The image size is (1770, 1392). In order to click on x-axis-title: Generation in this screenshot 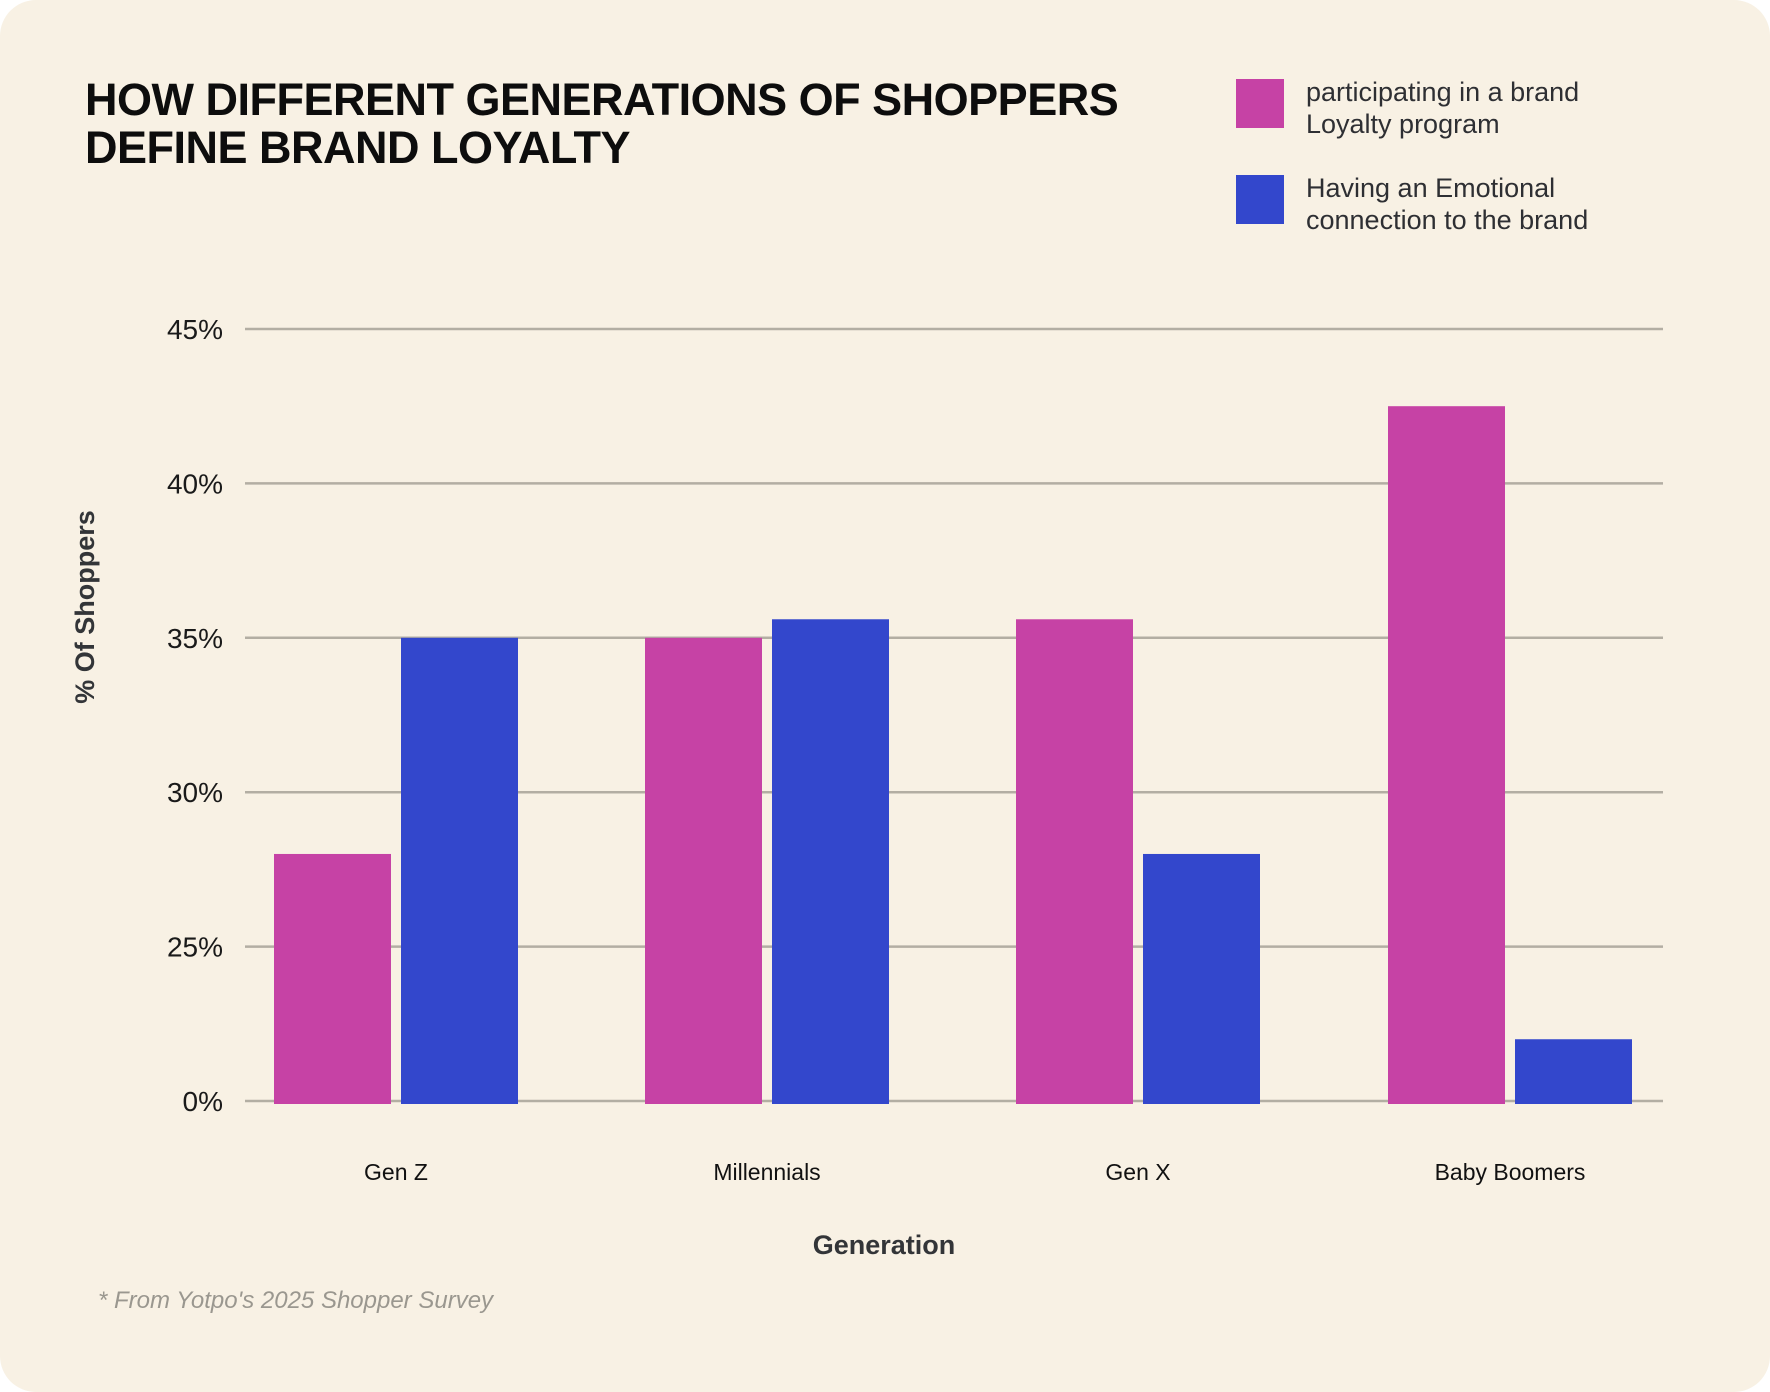, I will do `click(884, 1245)`.